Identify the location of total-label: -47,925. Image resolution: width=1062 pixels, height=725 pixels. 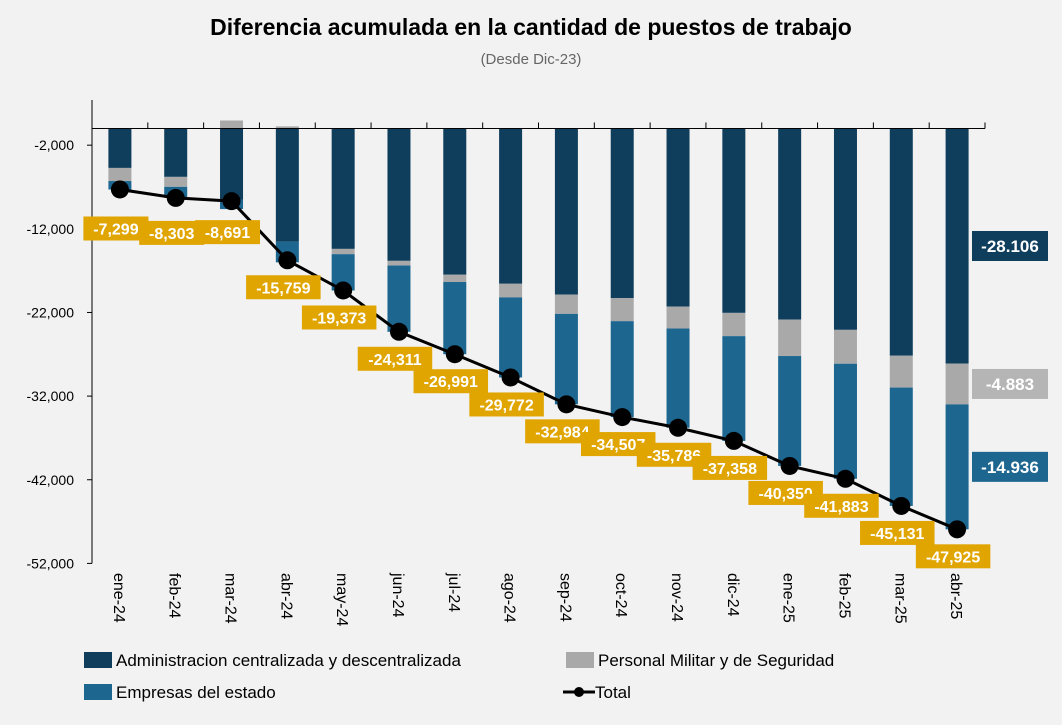
(953, 557).